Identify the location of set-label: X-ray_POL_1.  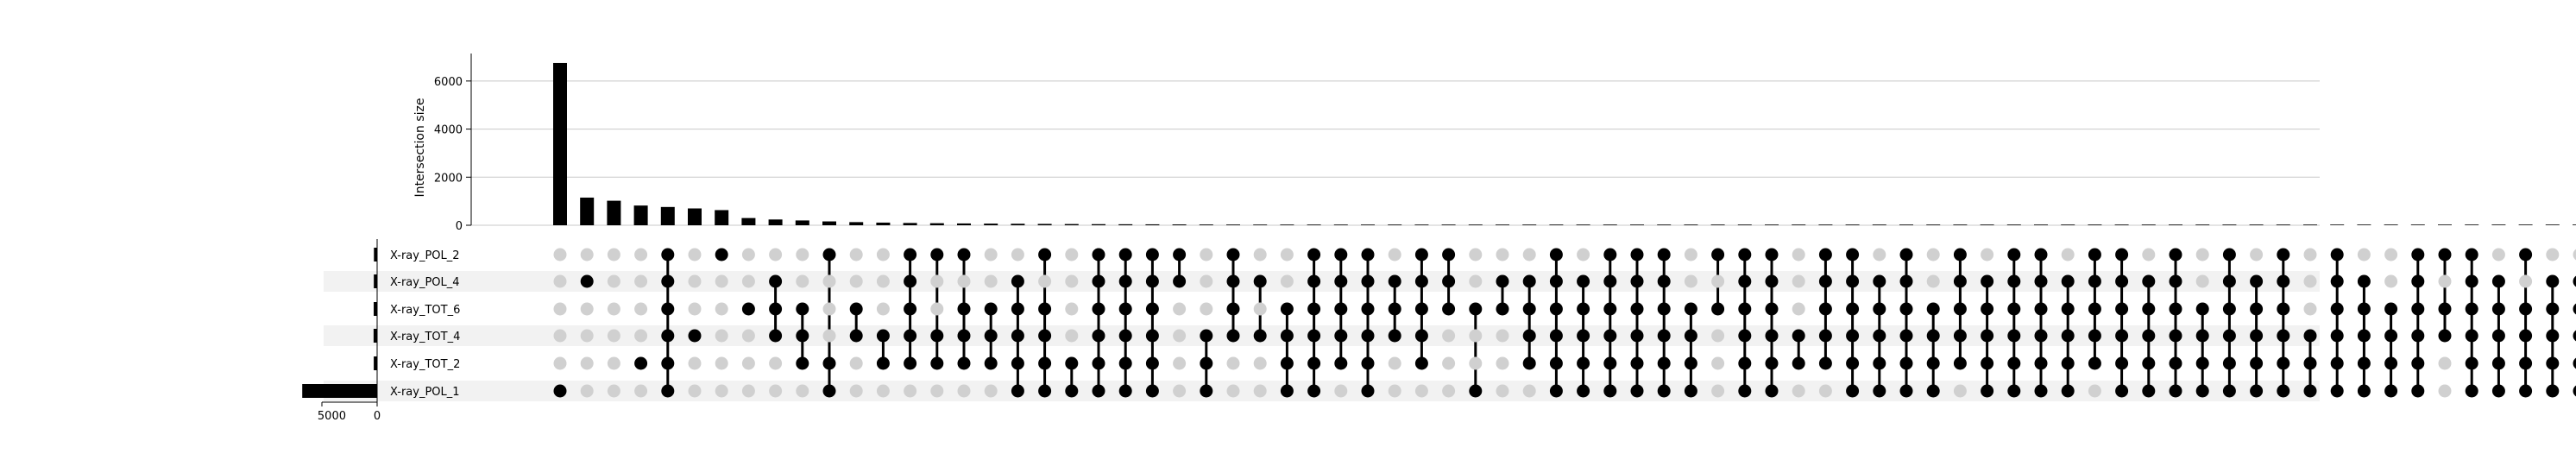
(425, 392).